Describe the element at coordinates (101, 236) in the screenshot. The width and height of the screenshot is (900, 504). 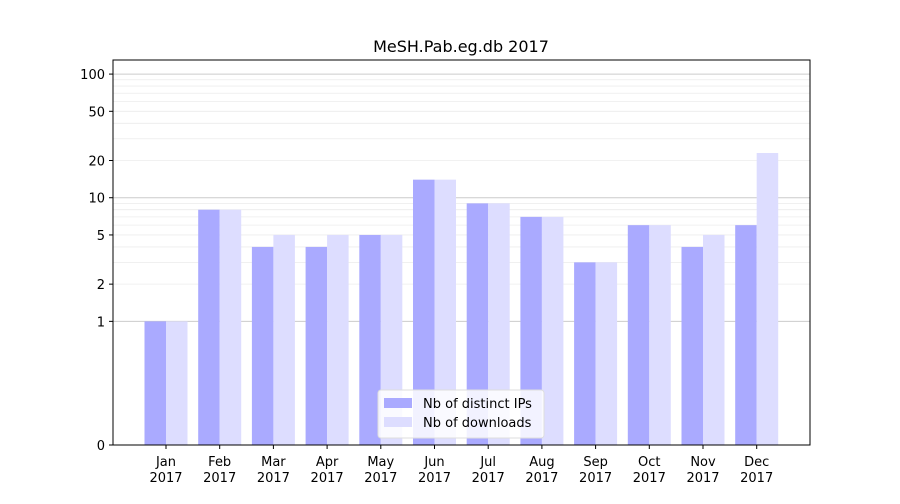
I see `y-tick-label: 5` at that location.